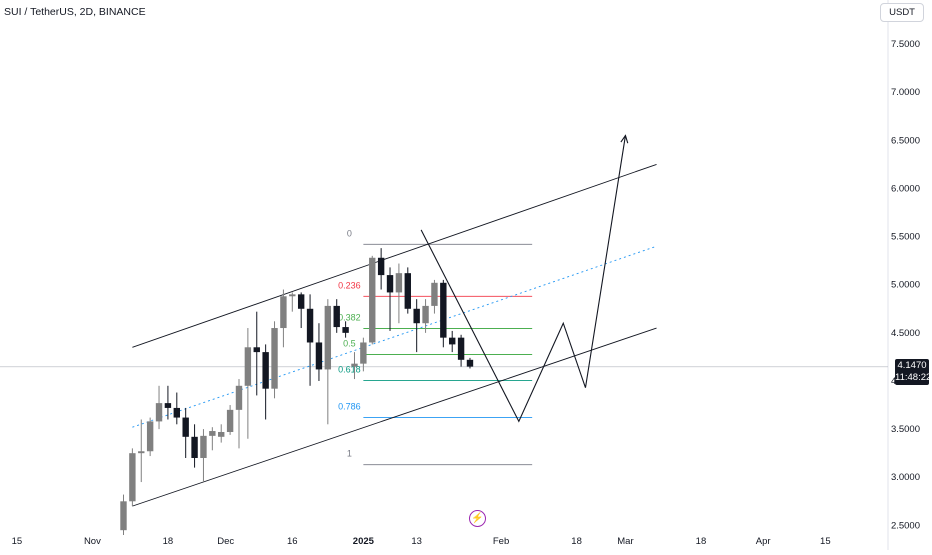  What do you see at coordinates (905, 44) in the screenshot?
I see `y-tick-label: 7.5000` at bounding box center [905, 44].